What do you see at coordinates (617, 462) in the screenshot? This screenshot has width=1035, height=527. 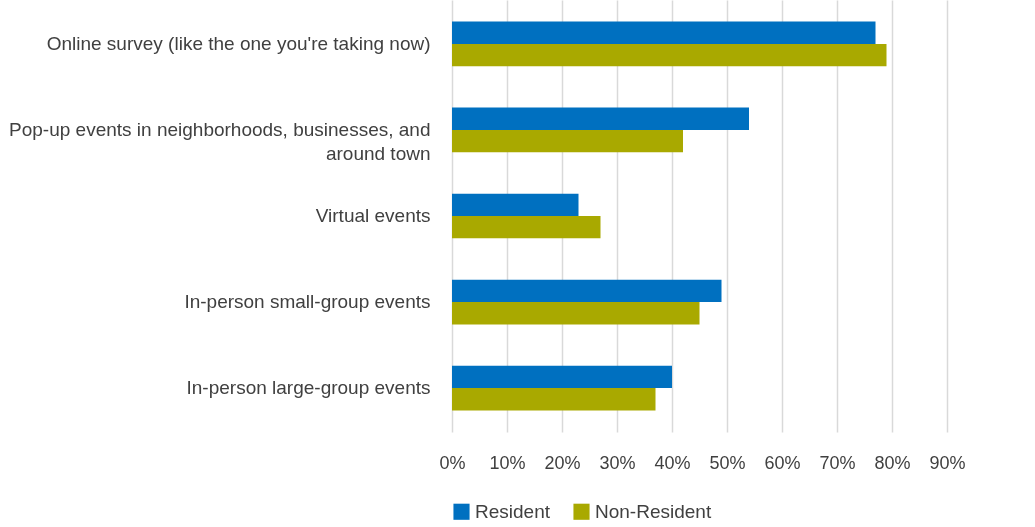 I see `x-tick-label: 30%` at bounding box center [617, 462].